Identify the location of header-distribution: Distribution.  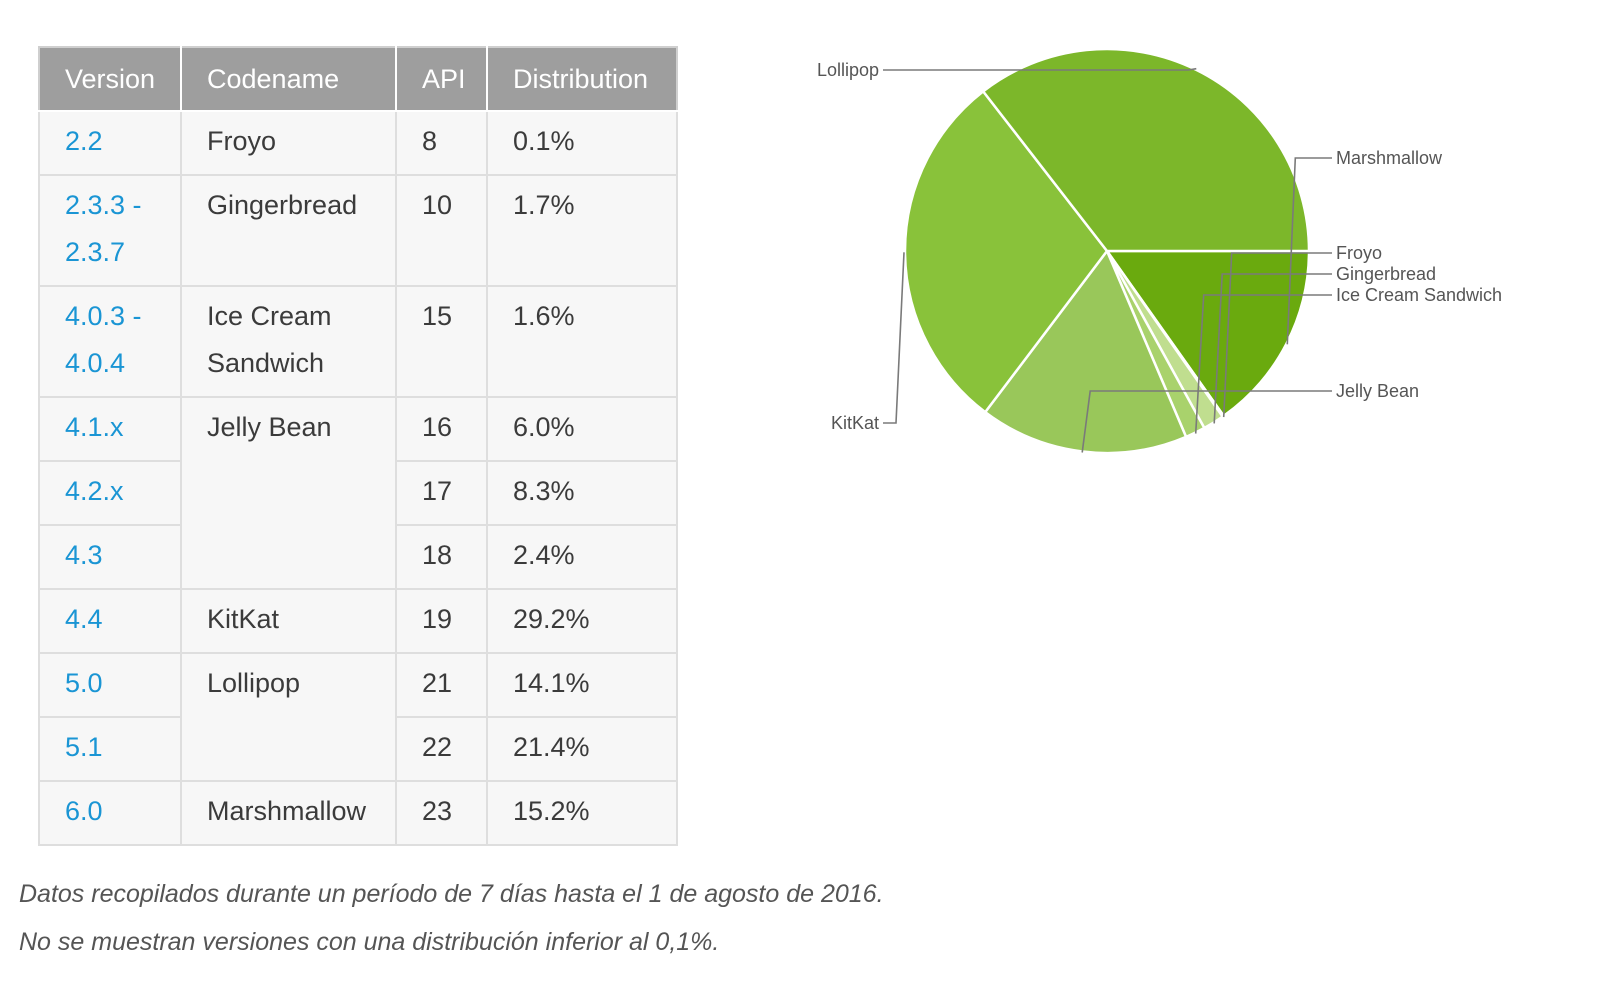
(582, 79).